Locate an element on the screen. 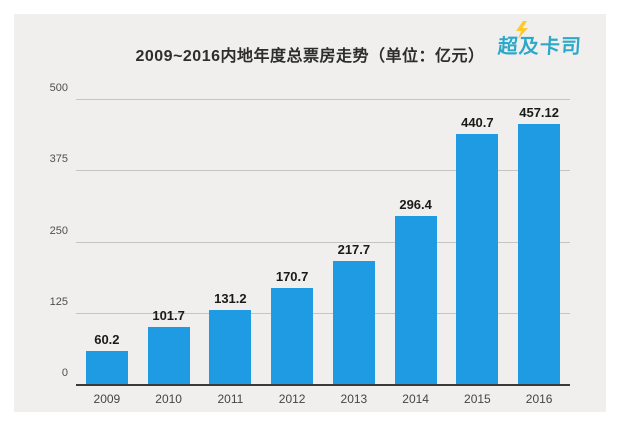 The height and width of the screenshot is (426, 620). x-axis-line is located at coordinates (323, 385).